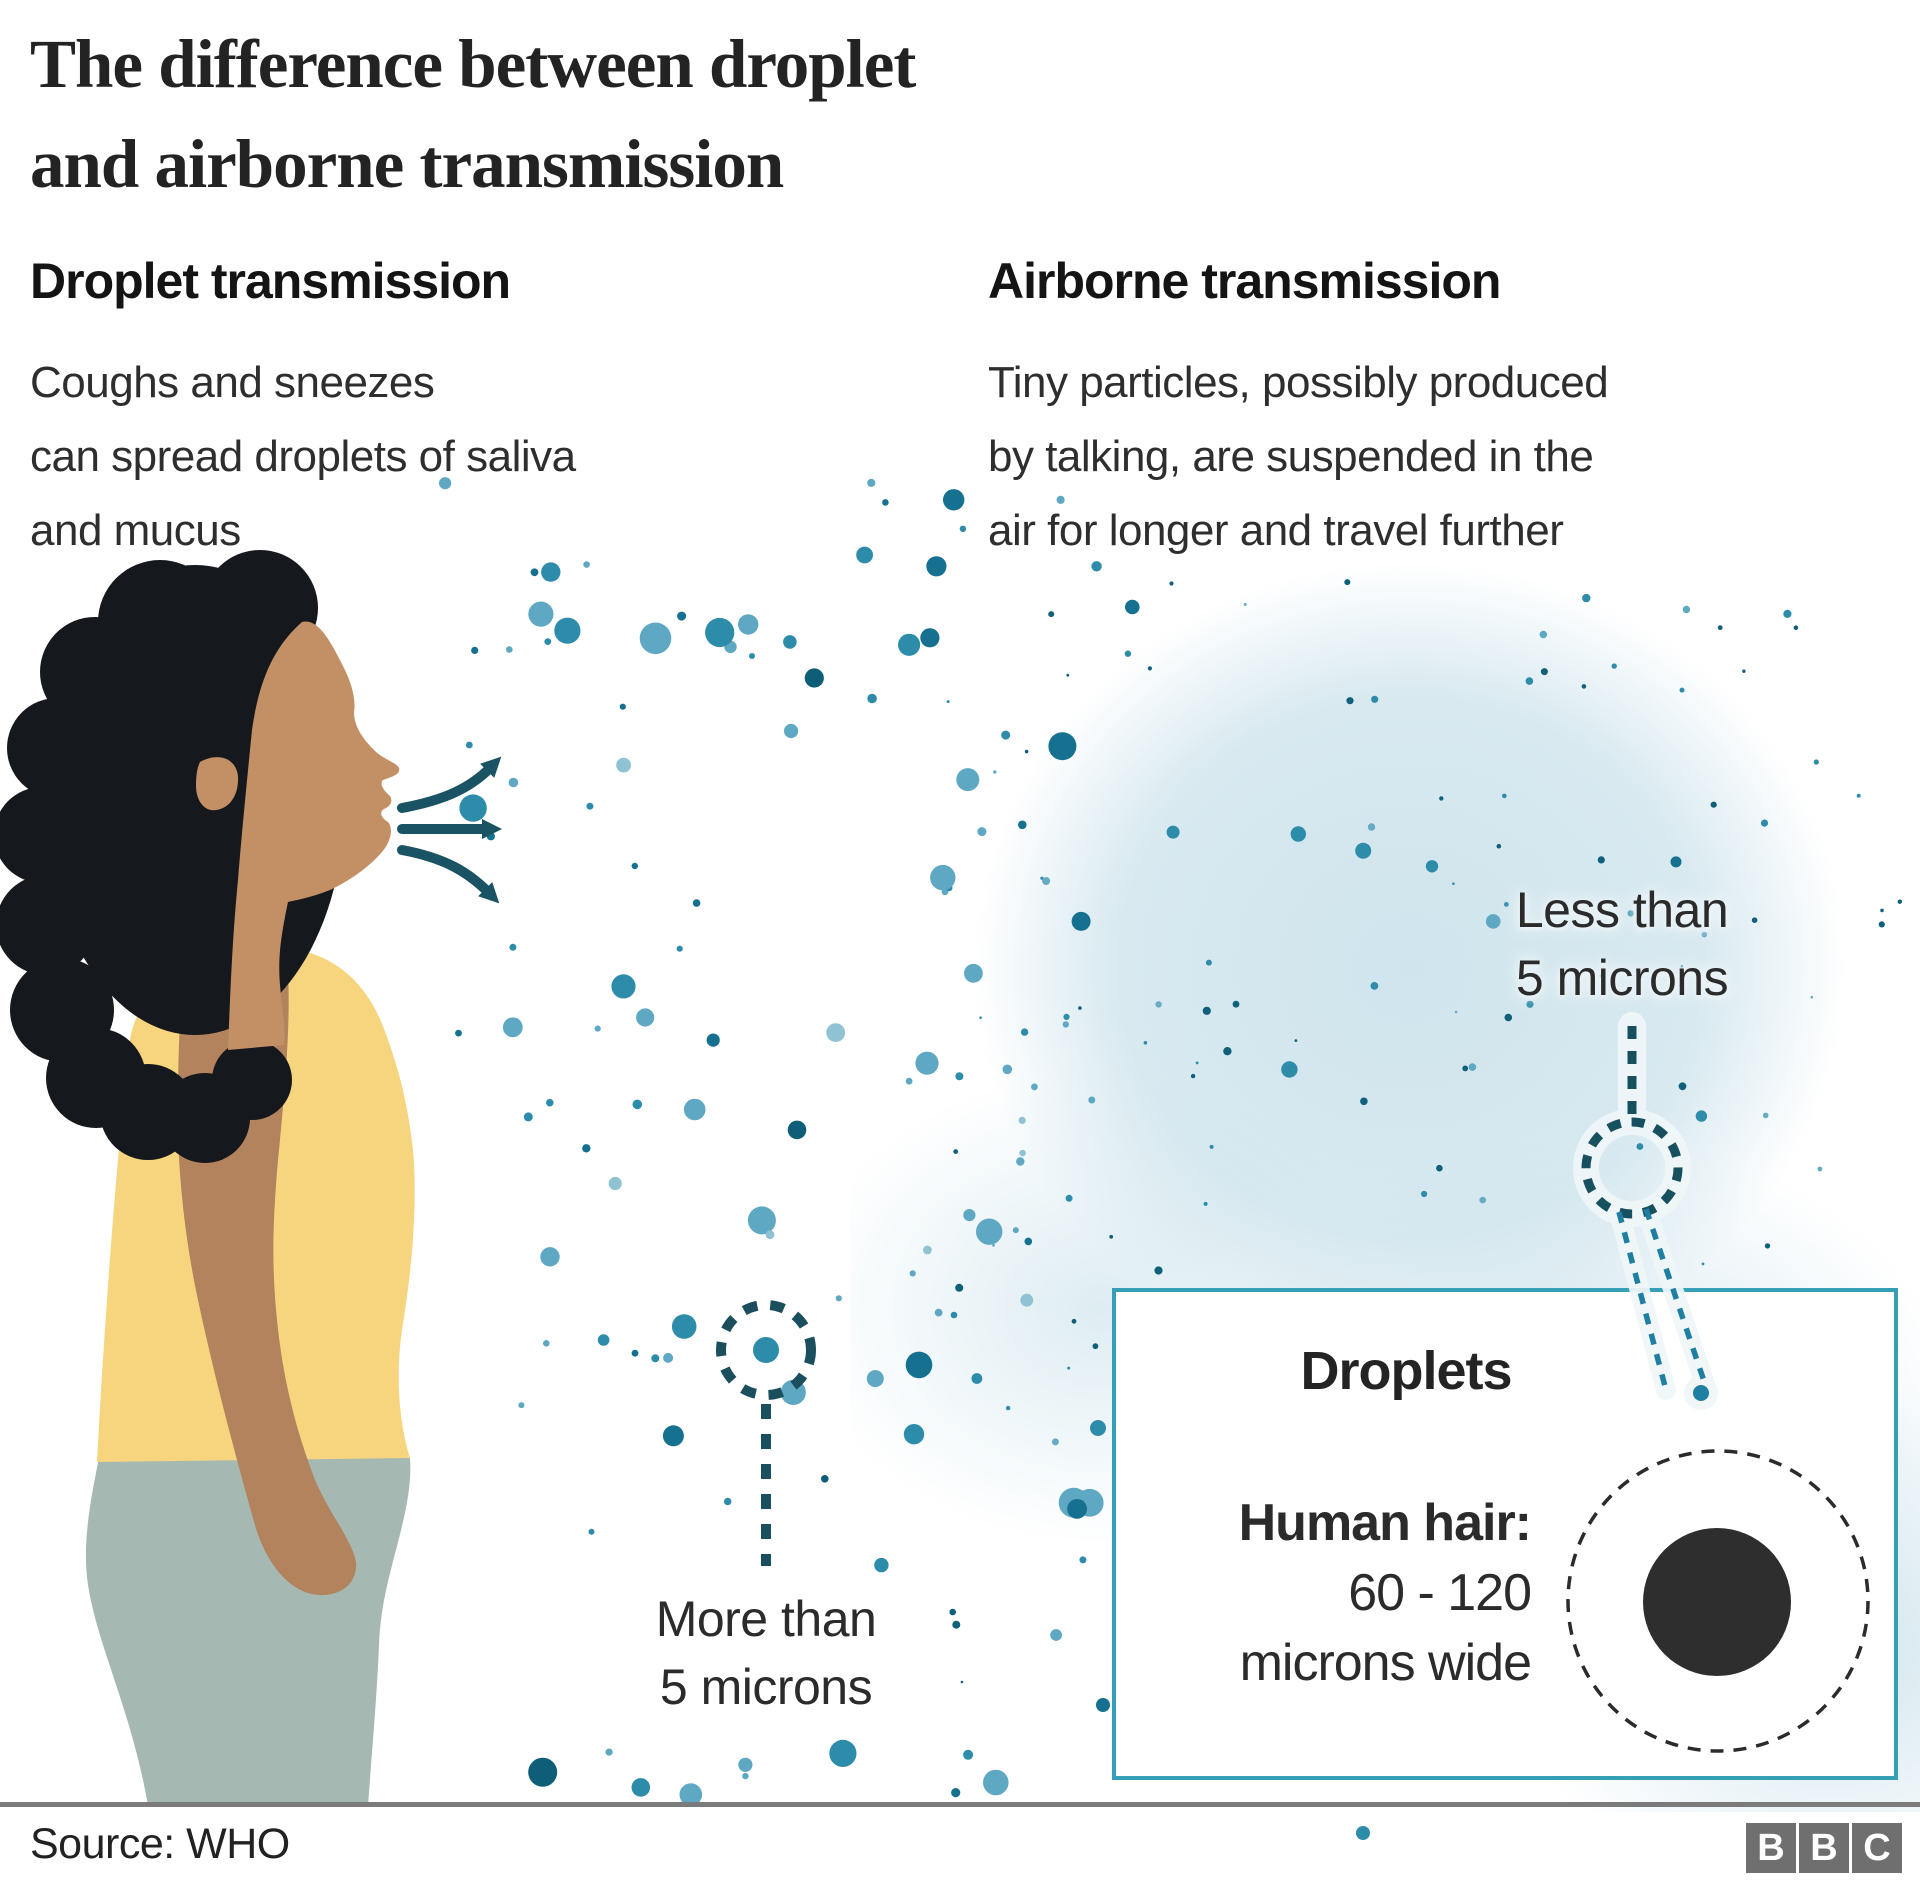  I want to click on small-droplet-callout-icon, so click(1645, 1213).